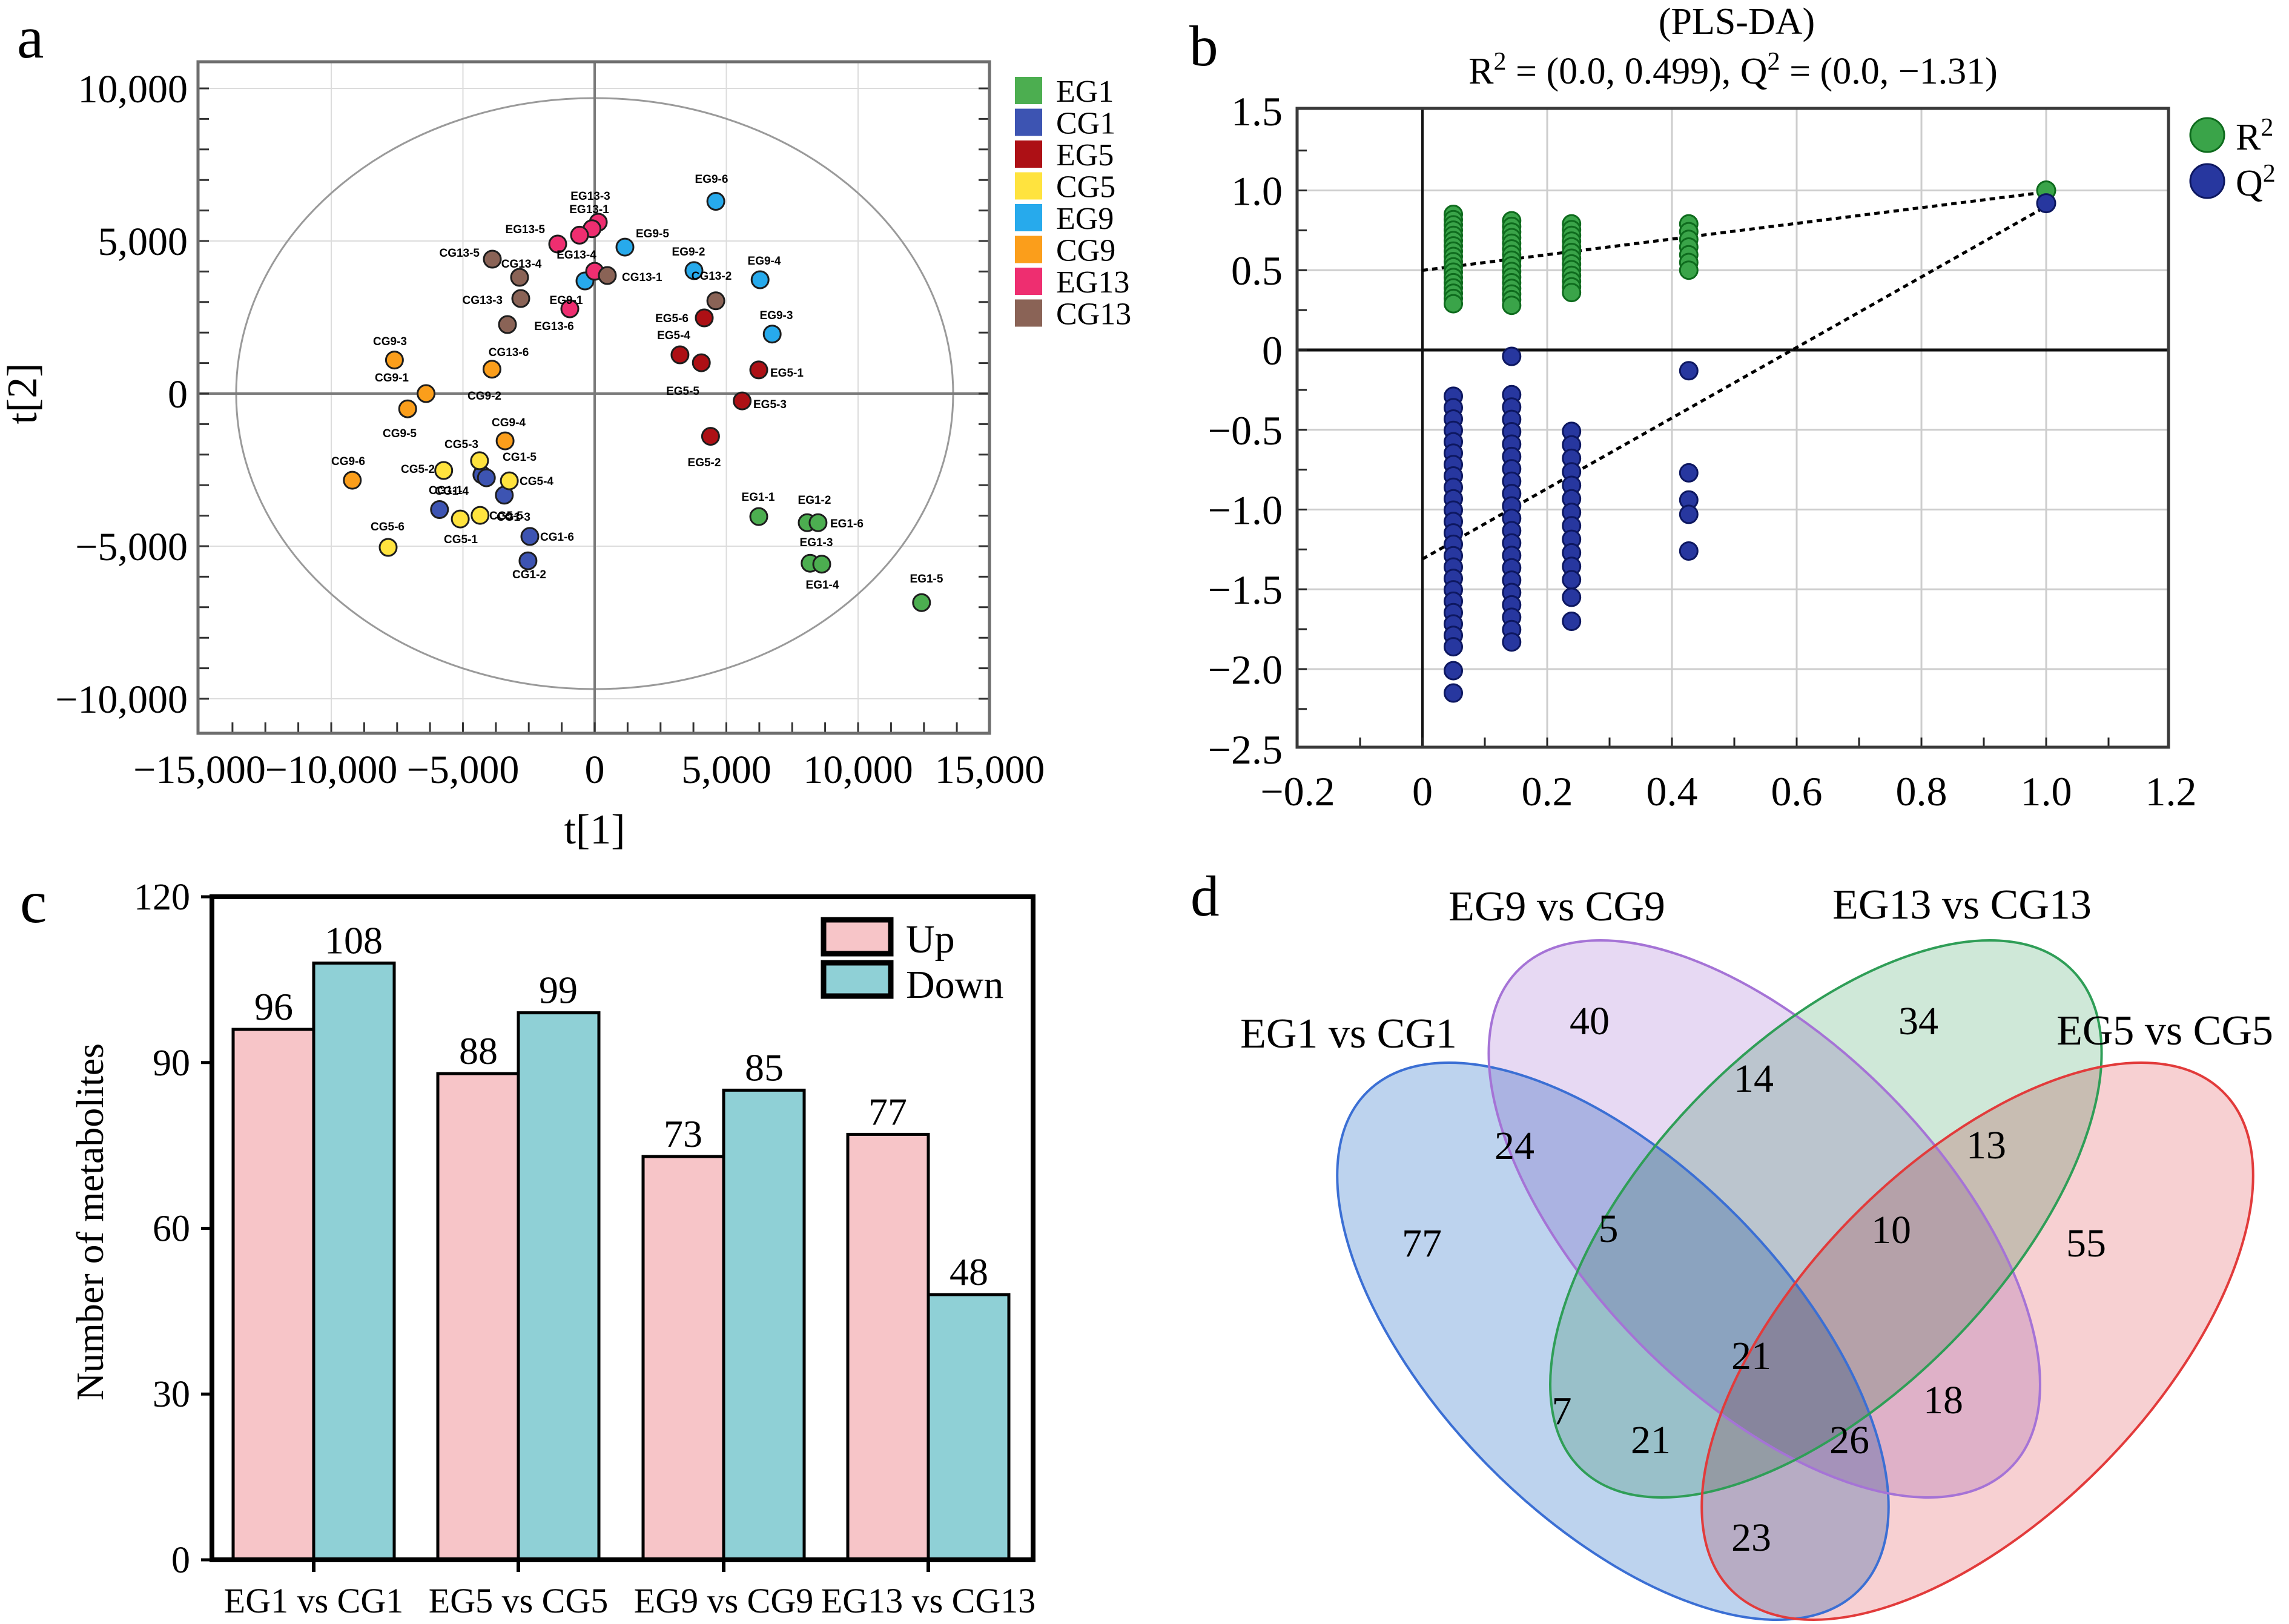 The height and width of the screenshot is (1624, 2289). Describe the element at coordinates (1085, 155) in the screenshot. I see `svg-text: EG5` at that location.